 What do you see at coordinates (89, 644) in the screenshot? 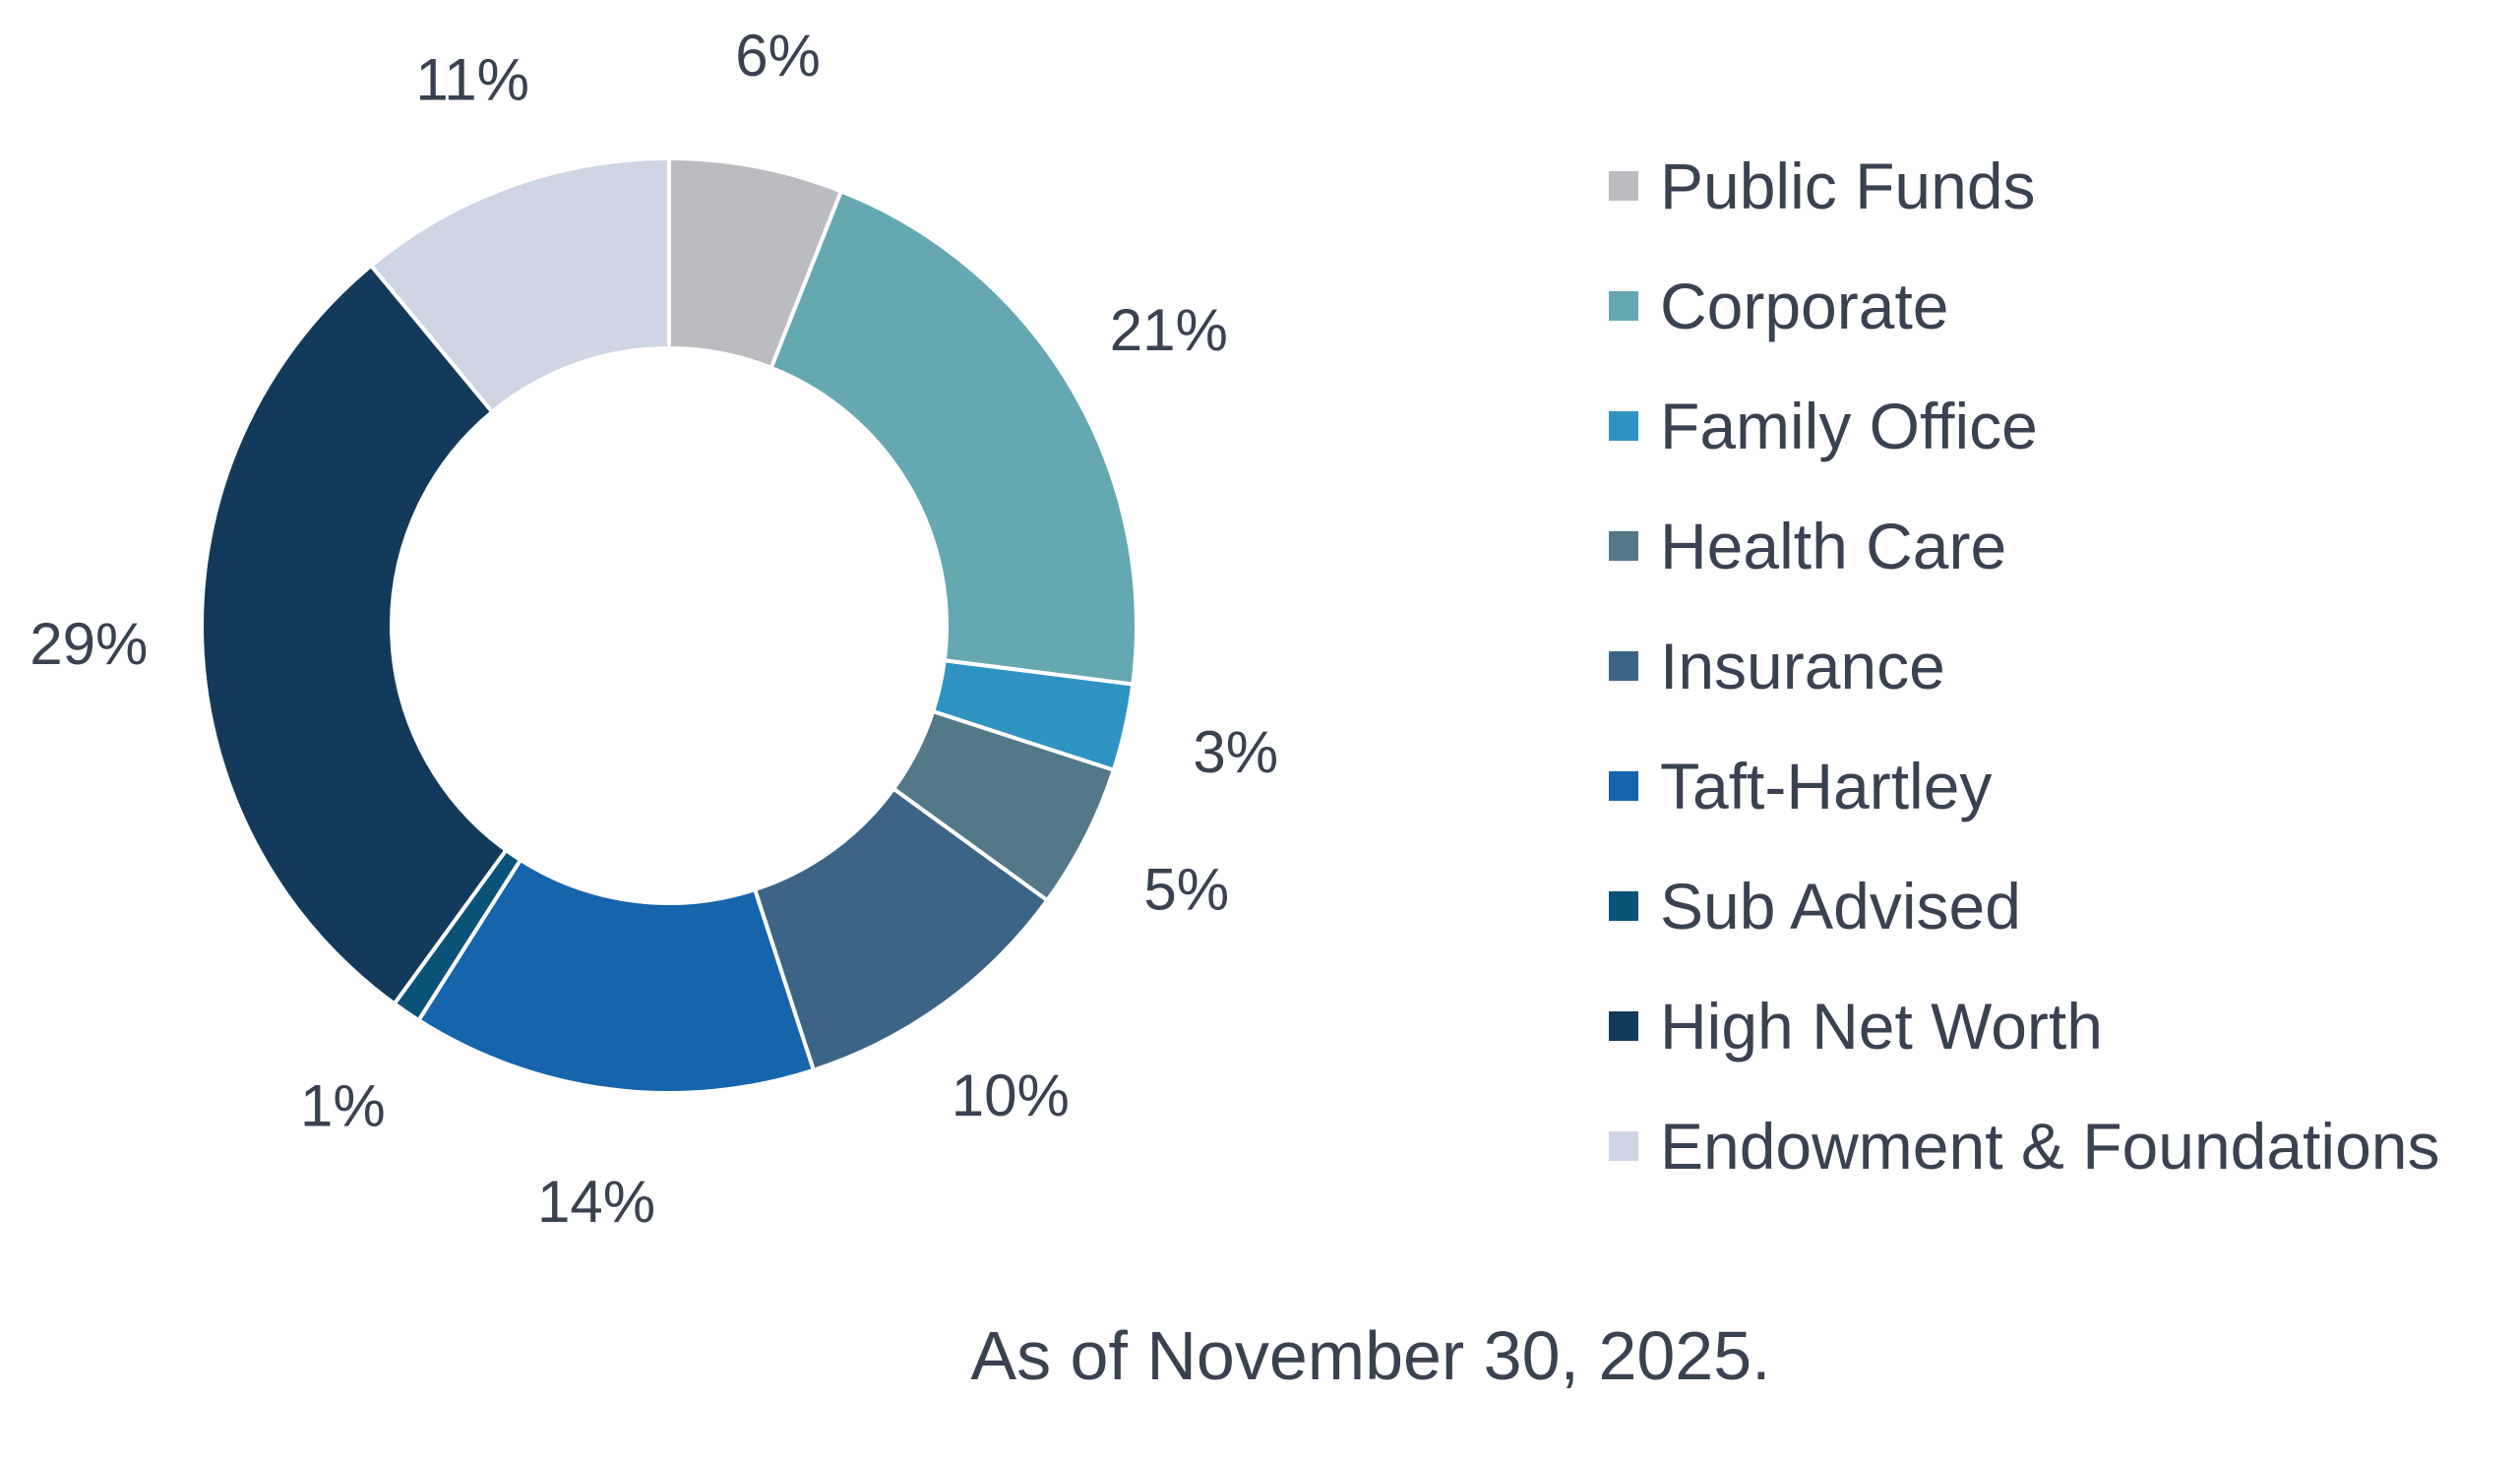
I see `slice-label-high-net-worth: 29%` at bounding box center [89, 644].